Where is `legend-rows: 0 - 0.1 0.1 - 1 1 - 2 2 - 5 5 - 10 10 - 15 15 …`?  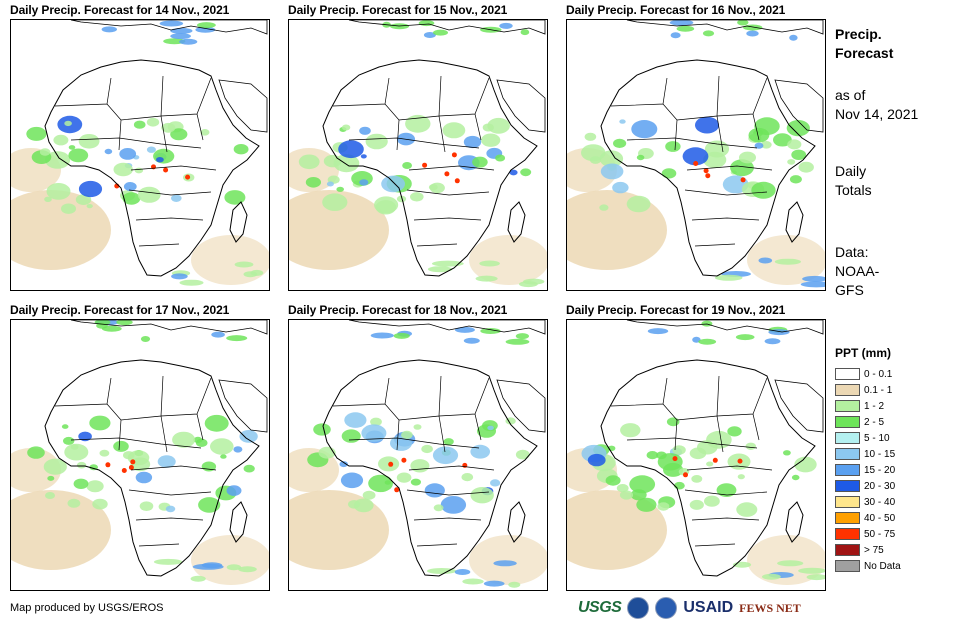 legend-rows: 0 - 0.1 0.1 - 1 1 - 2 2 - 5 5 - 10 10 - 15 15 … is located at coordinates (900, 470).